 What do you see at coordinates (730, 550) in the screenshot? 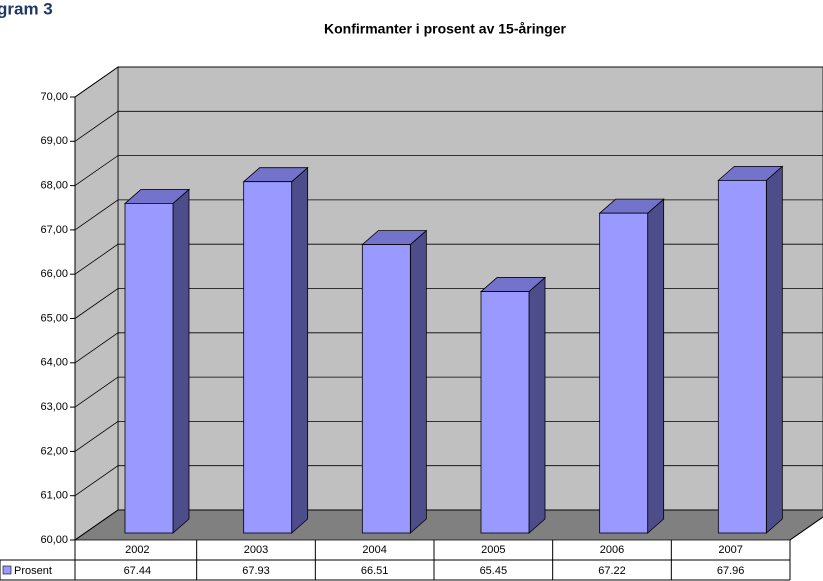
I see `x-tick-label: 2007` at bounding box center [730, 550].